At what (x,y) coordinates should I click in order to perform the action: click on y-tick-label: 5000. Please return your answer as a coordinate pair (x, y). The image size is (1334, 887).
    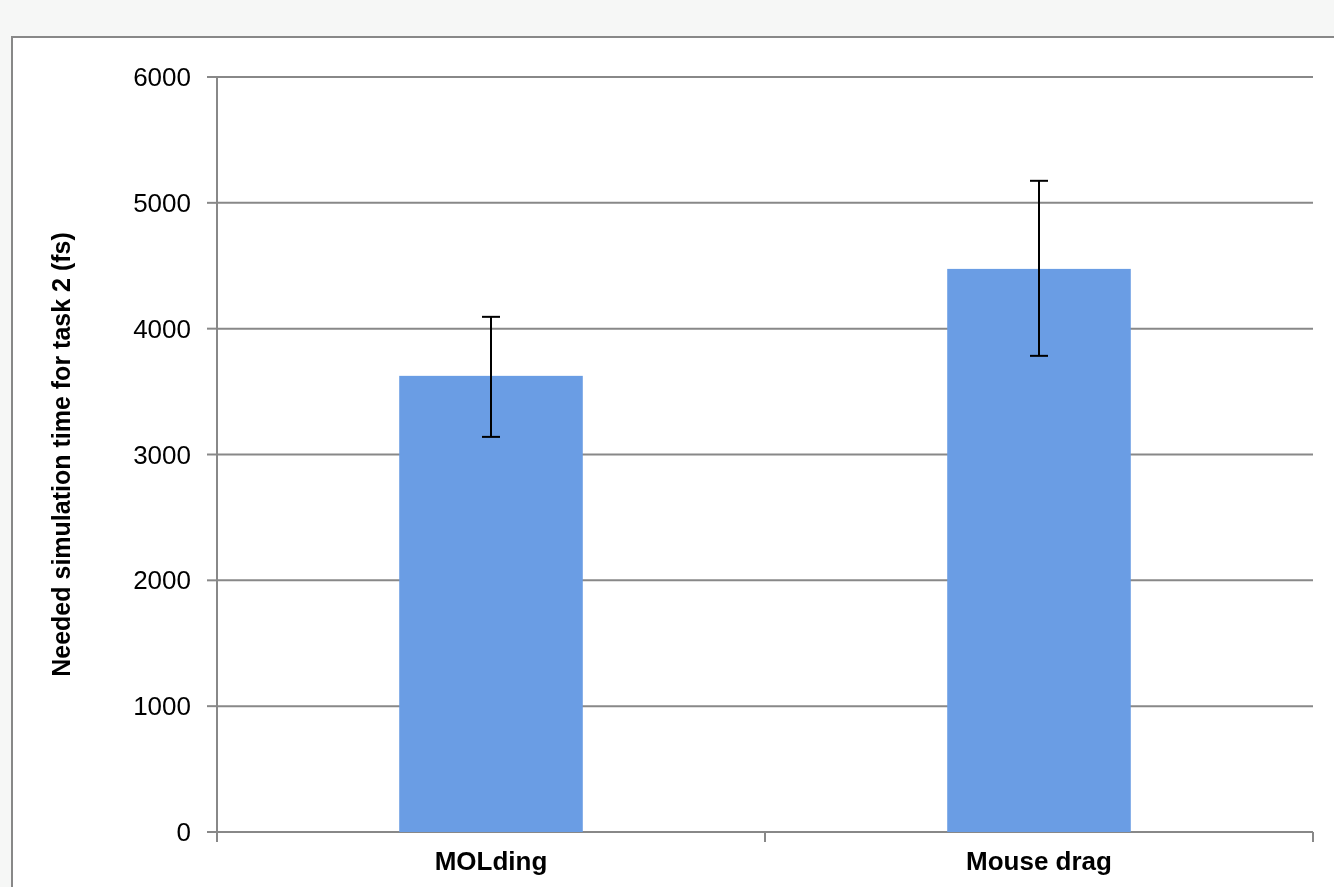
    Looking at the image, I should click on (162, 202).